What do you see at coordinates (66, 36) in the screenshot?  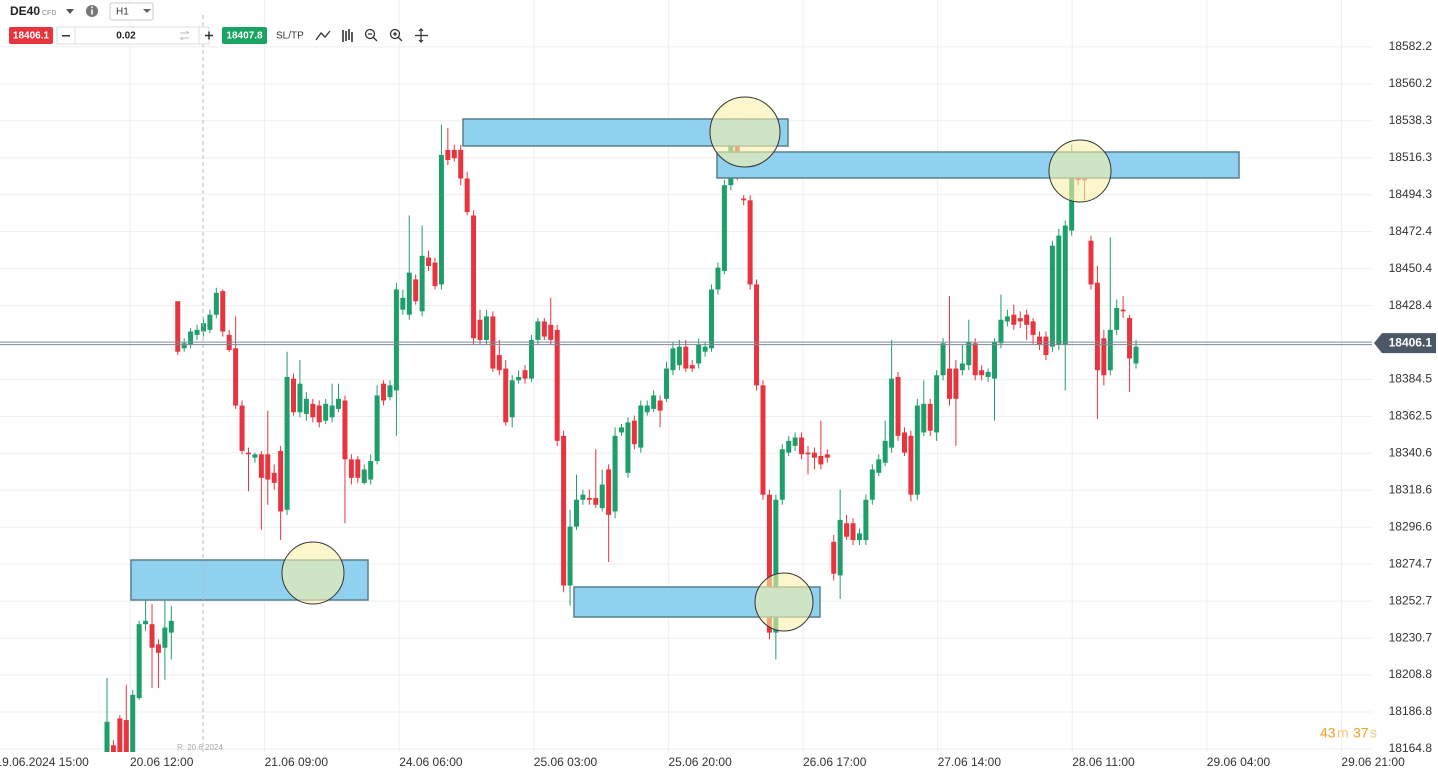 I see `minus-button` at bounding box center [66, 36].